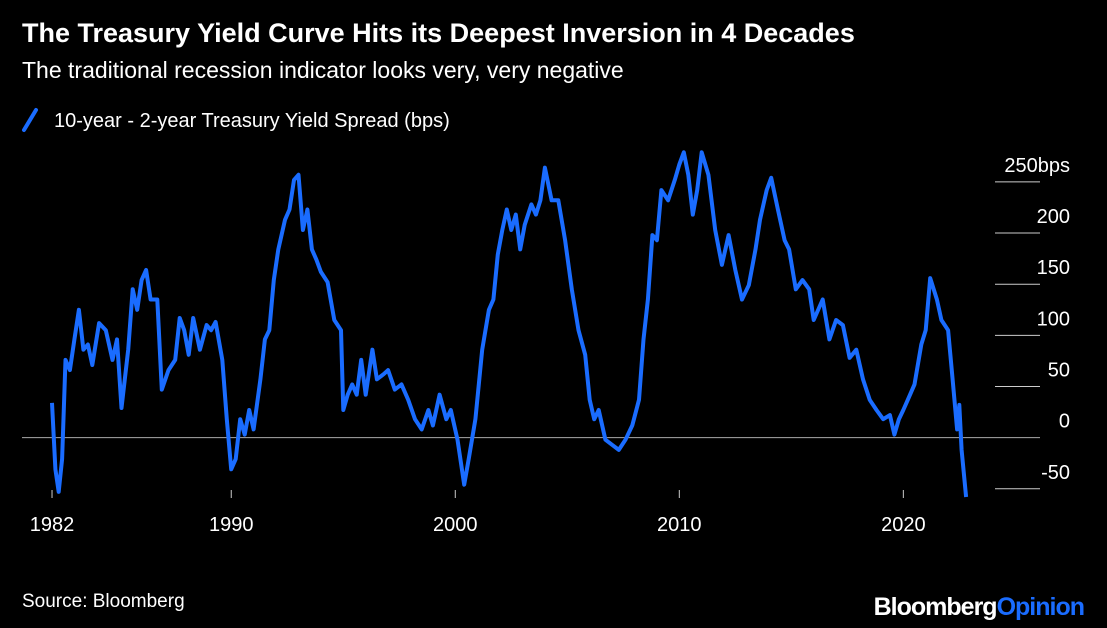 The height and width of the screenshot is (628, 1107). Describe the element at coordinates (103, 601) in the screenshot. I see `source: Source: Bloomberg` at that location.